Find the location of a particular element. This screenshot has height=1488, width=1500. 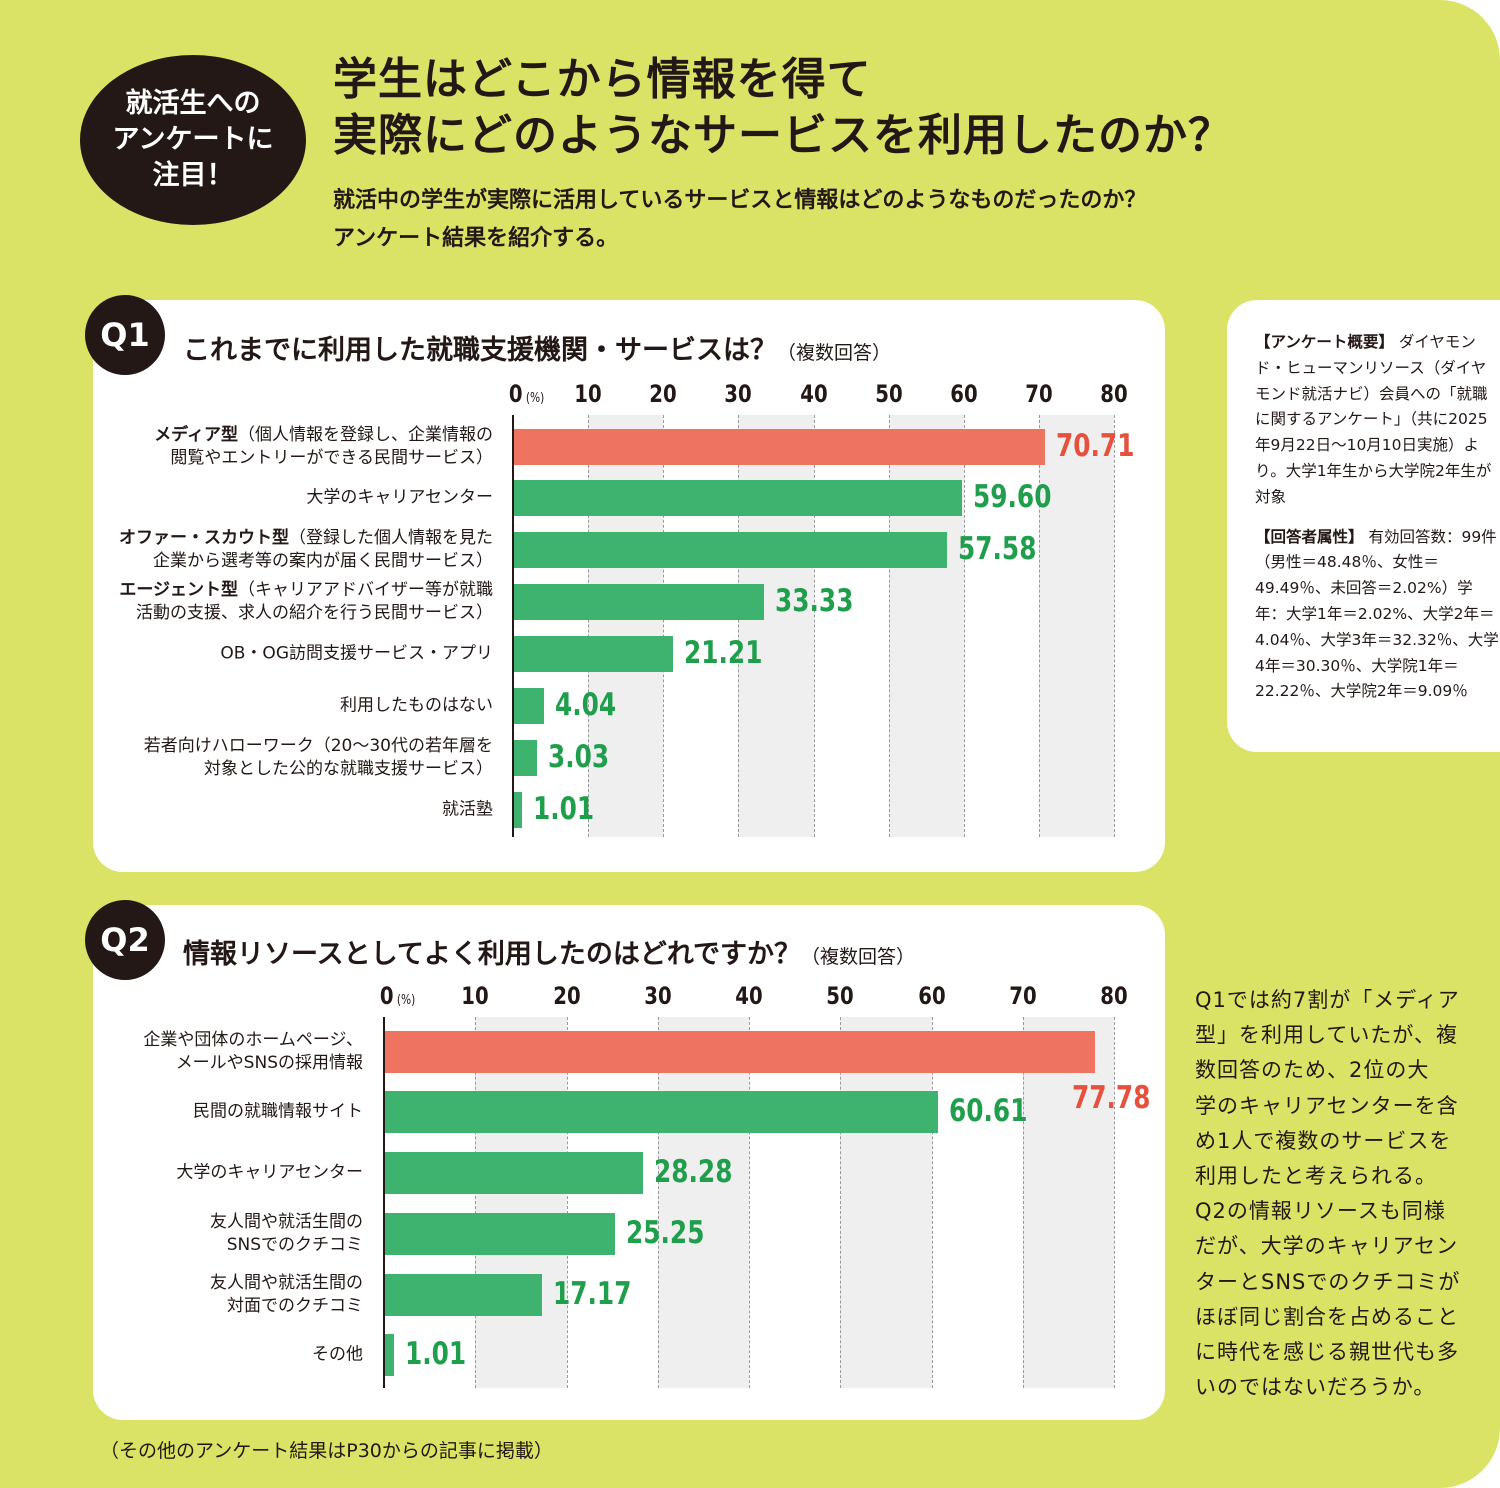

category-text: 友人間や就活生間の SNSでのクチコミ is located at coordinates (286, 1233).